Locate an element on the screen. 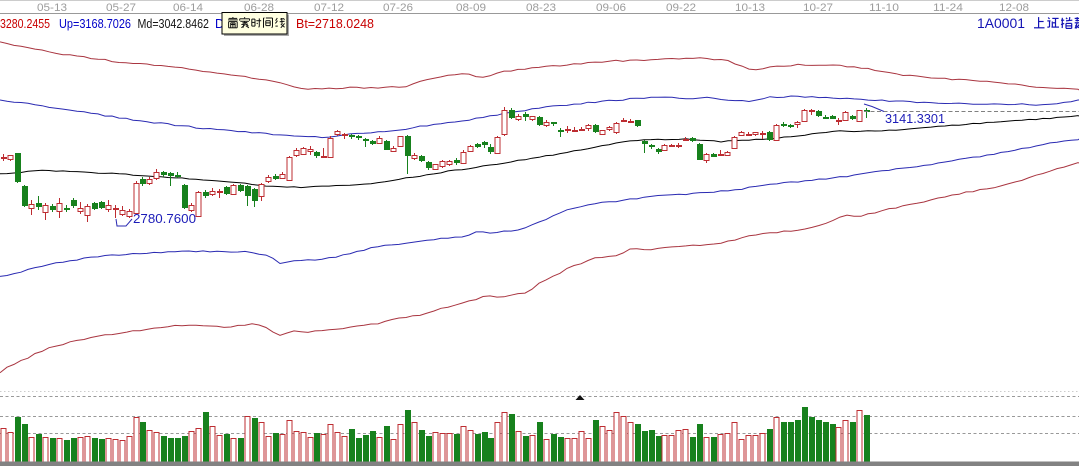 Image resolution: width=1079 pixels, height=471 pixels. svg-text: 08-23 is located at coordinates (541, 8).